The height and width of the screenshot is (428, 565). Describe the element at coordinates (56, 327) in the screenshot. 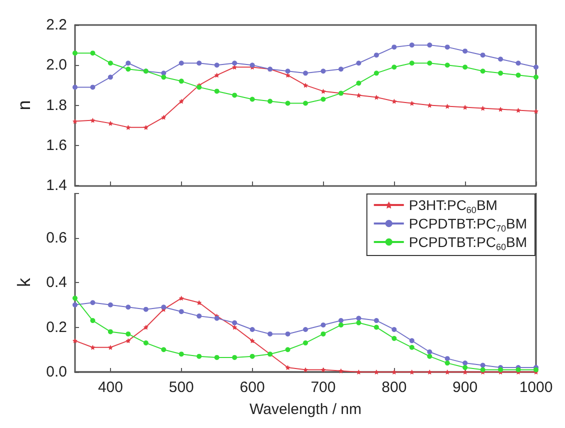

I see `y-tick-label: 0.2` at that location.